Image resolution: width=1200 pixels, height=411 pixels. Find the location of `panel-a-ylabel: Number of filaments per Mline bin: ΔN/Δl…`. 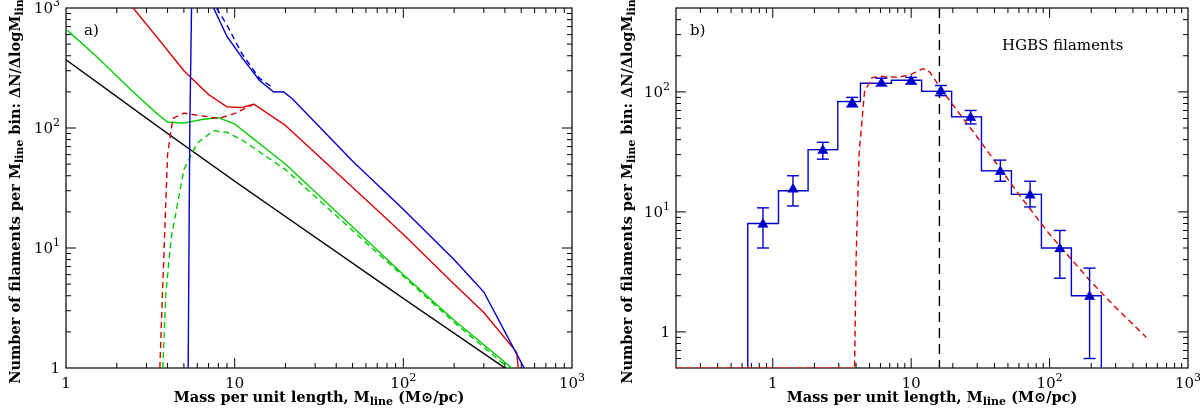

panel-a-ylabel: Number of filaments per Mline bin: ΔN/Δl… is located at coordinates (16, 192).